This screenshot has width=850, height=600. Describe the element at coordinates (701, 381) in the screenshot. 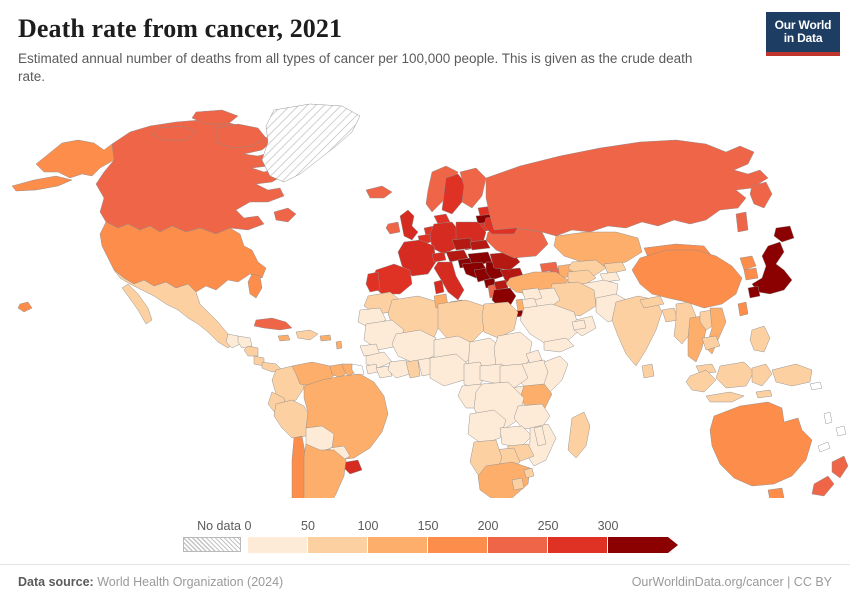

I see `country-indonesia-sumatra` at that location.